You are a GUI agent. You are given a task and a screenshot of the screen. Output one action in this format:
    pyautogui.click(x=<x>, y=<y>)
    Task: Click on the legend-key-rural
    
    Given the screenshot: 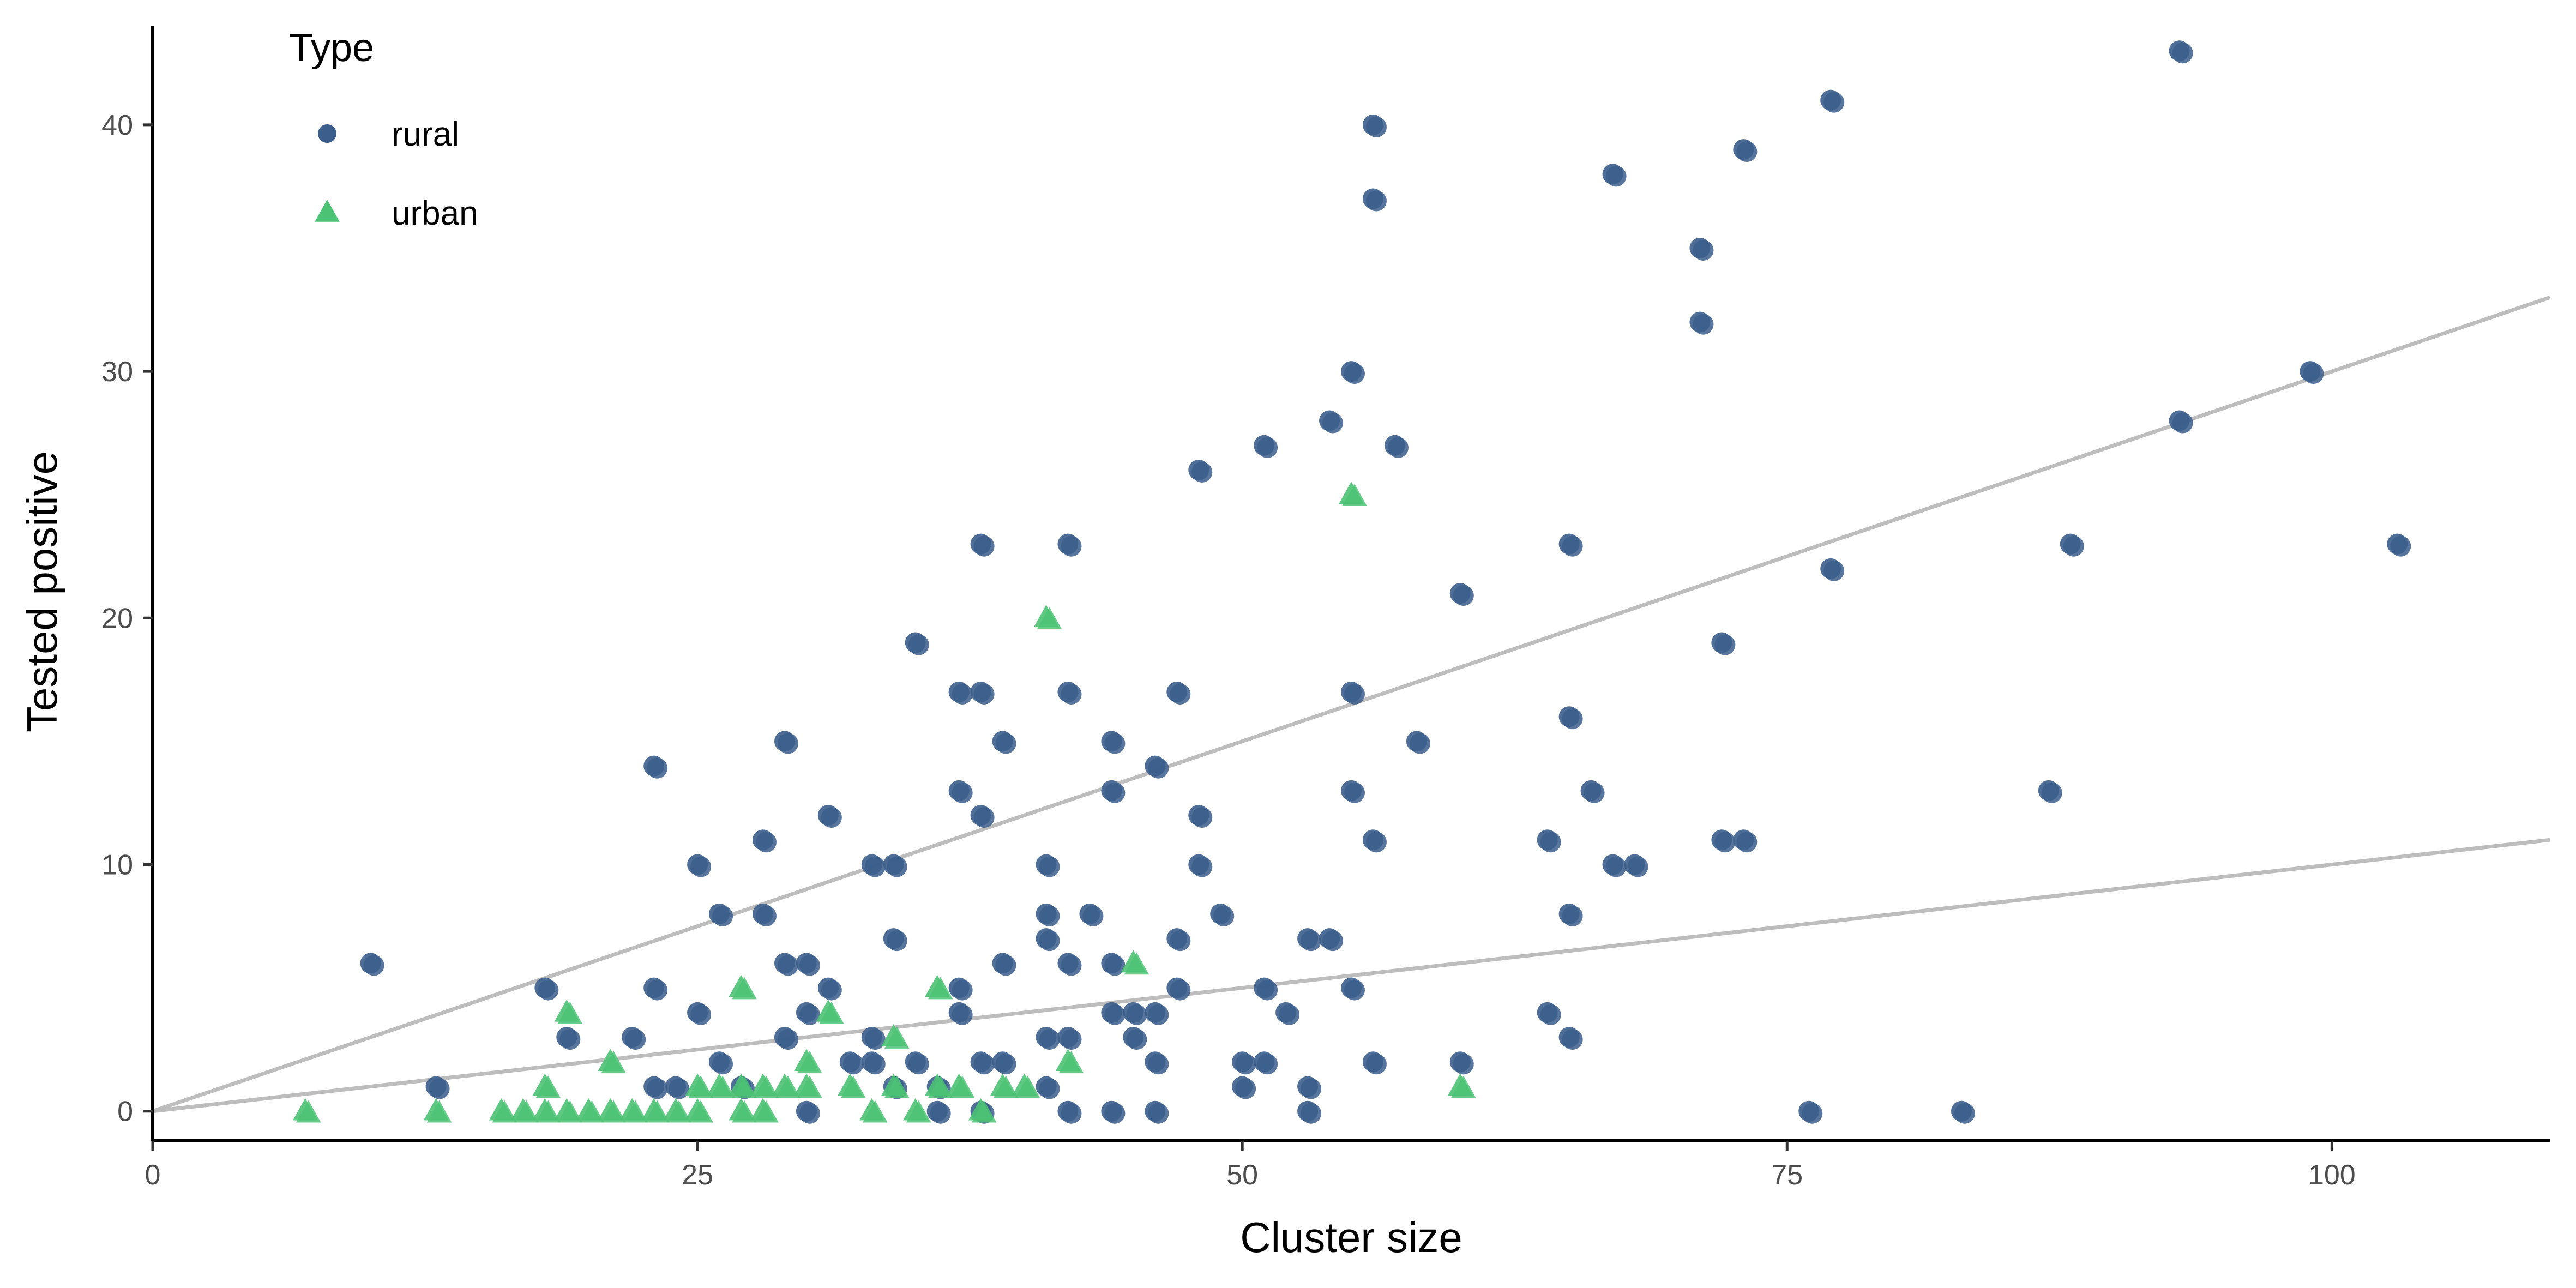 What is the action you would take?
    pyautogui.click(x=327, y=133)
    